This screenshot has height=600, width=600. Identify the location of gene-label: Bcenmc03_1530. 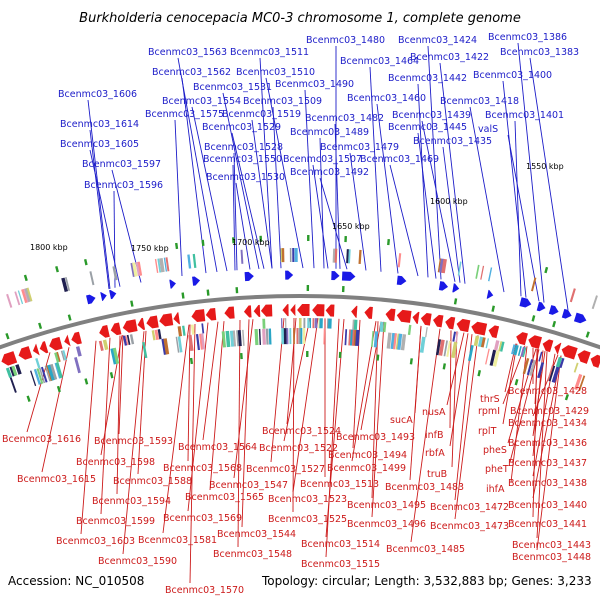
(245, 177).